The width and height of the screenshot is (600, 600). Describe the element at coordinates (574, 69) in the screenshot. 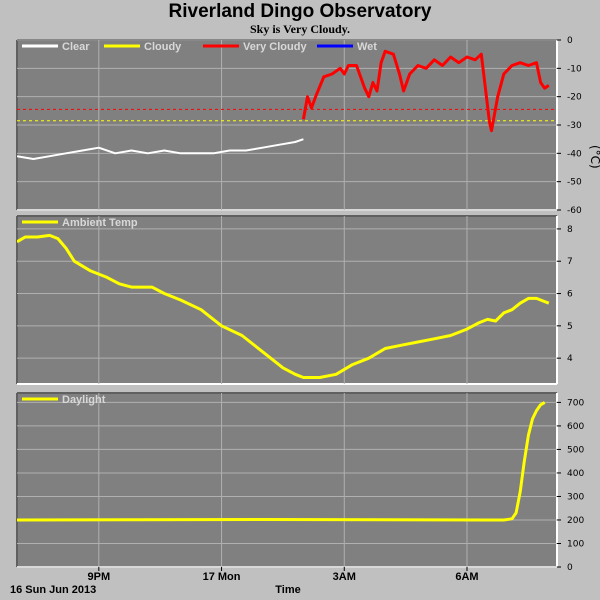

I see `y-tick-label: -10` at that location.